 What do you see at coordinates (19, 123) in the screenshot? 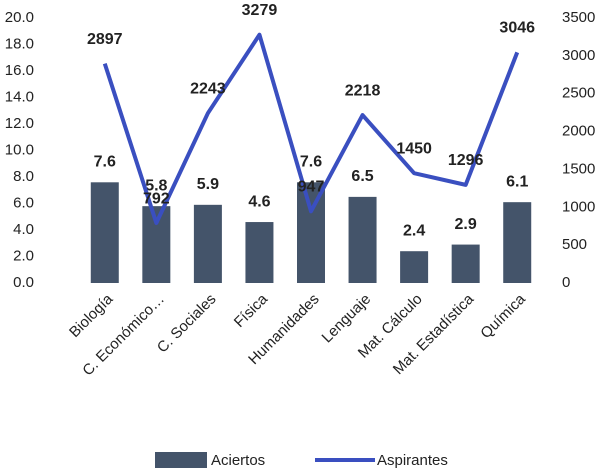
I see `y-tick-label: 12.0` at bounding box center [19, 123].